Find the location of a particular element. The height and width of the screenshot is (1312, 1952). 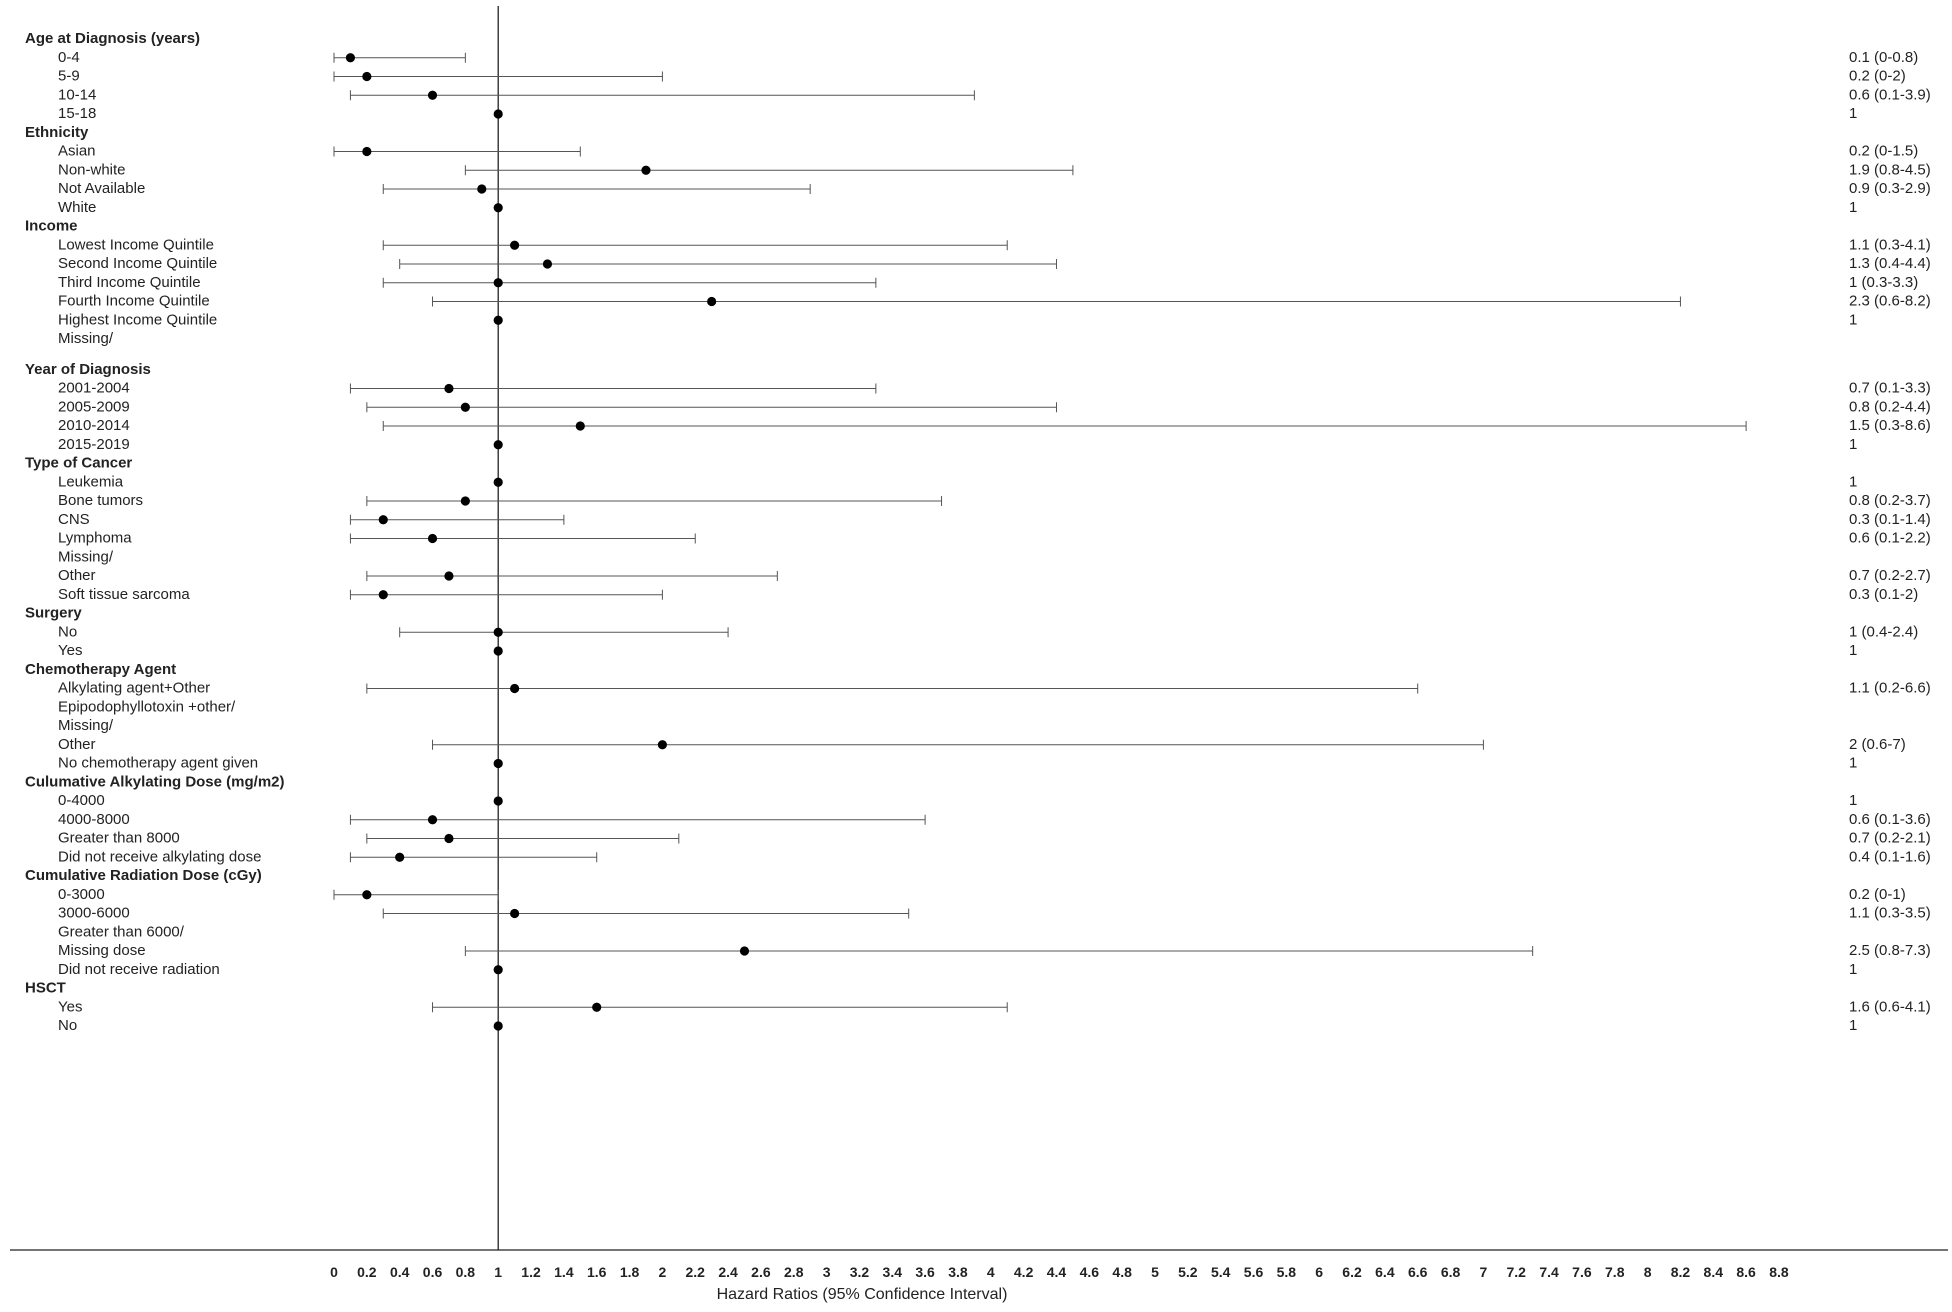

x-tick-label: 4.4 is located at coordinates (1057, 1272).